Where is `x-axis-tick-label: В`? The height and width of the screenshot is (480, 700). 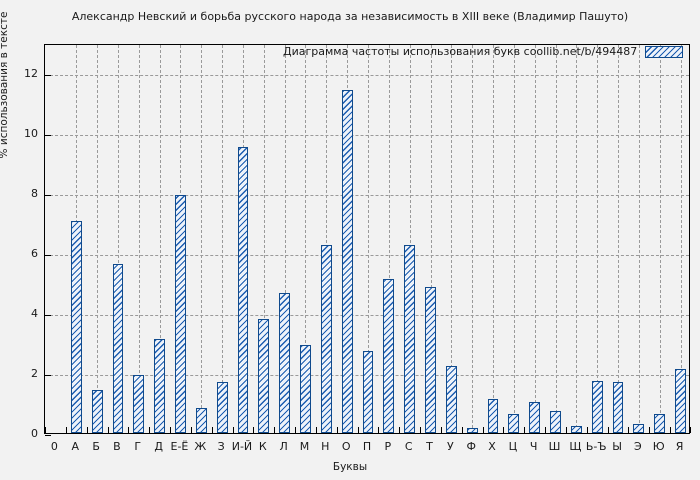
x-axis-tick-label: В is located at coordinates (117, 446).